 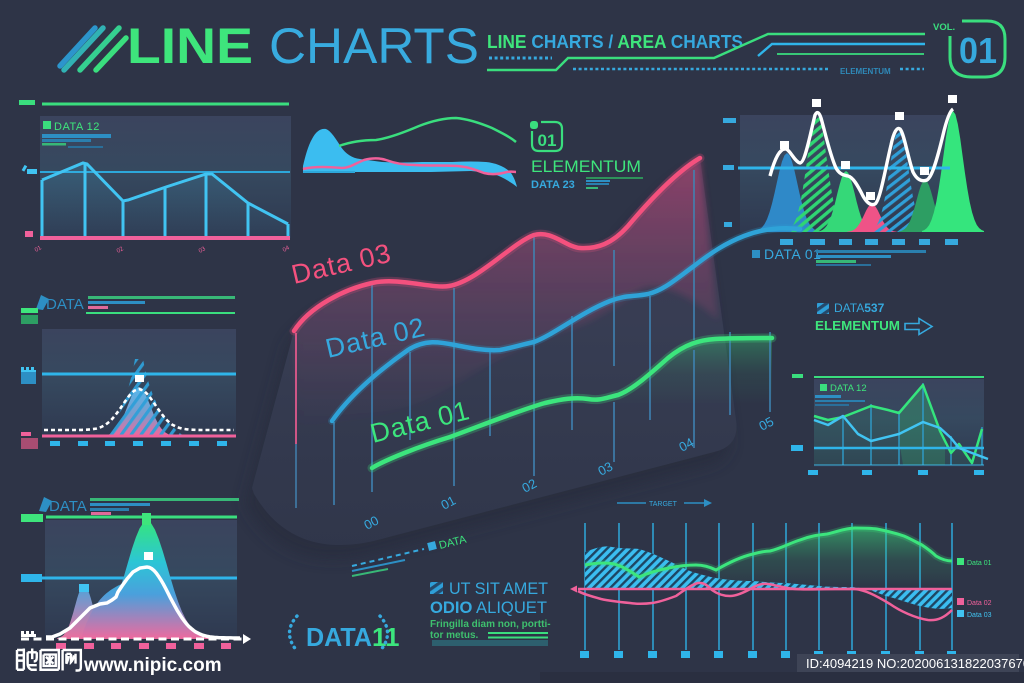 I want to click on svg-text: VOL., so click(x=944, y=27).